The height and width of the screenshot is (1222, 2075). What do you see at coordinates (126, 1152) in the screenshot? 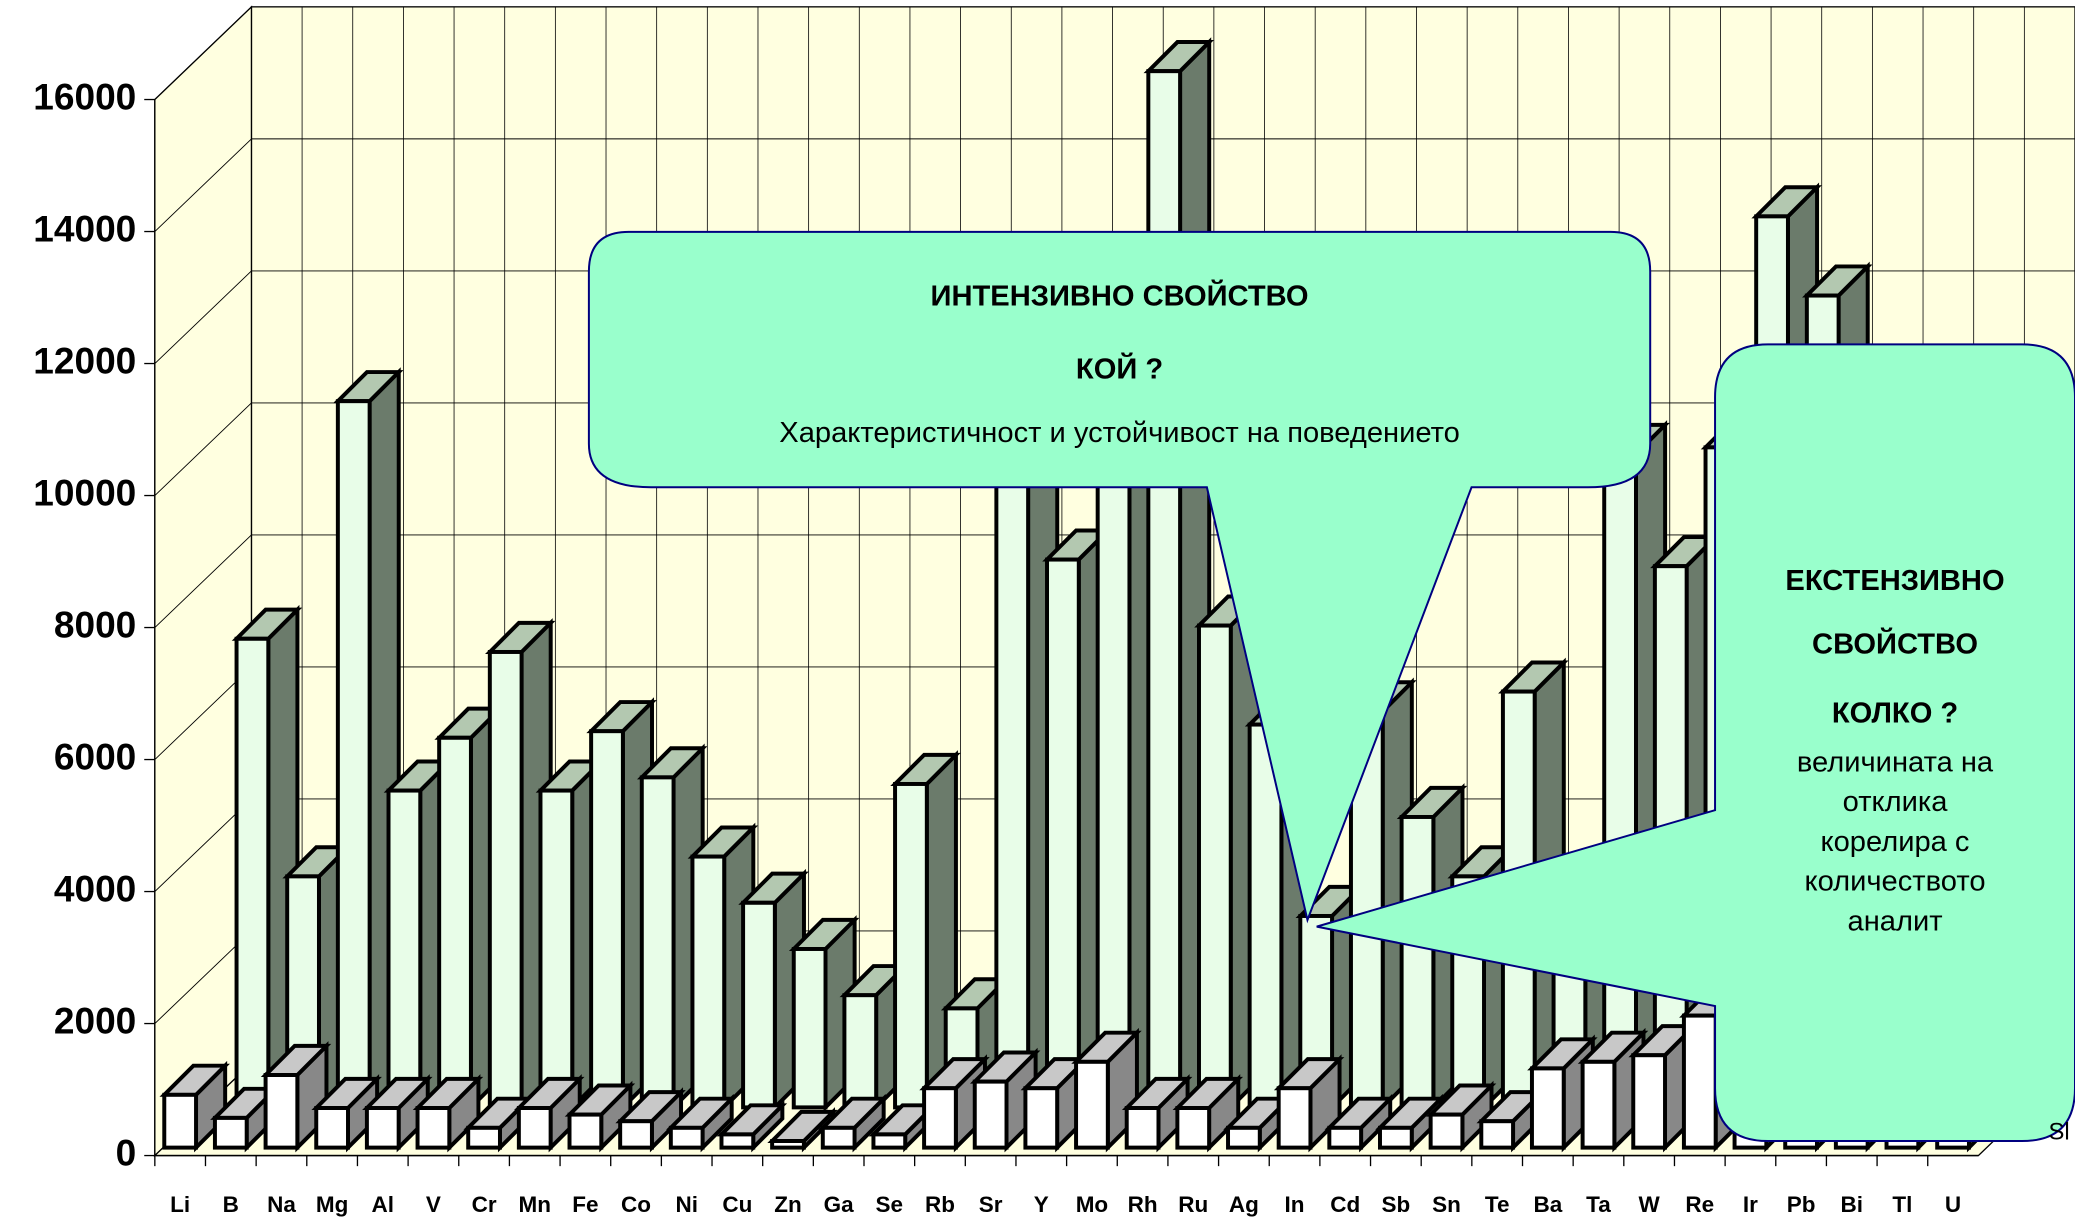
I see `y-tick-label: 0` at bounding box center [126, 1152].